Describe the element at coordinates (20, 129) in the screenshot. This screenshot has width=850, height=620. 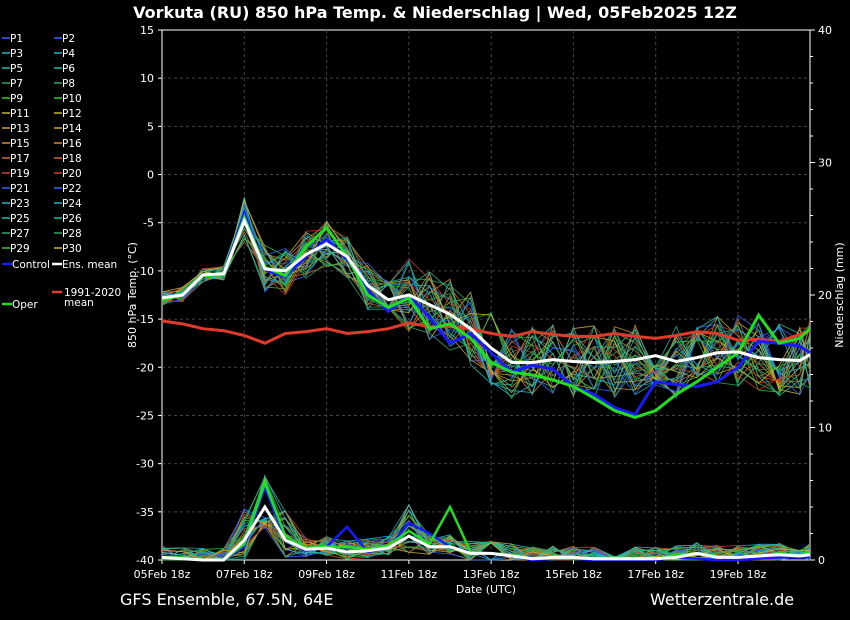
I see `legend-label-p13: P13` at that location.